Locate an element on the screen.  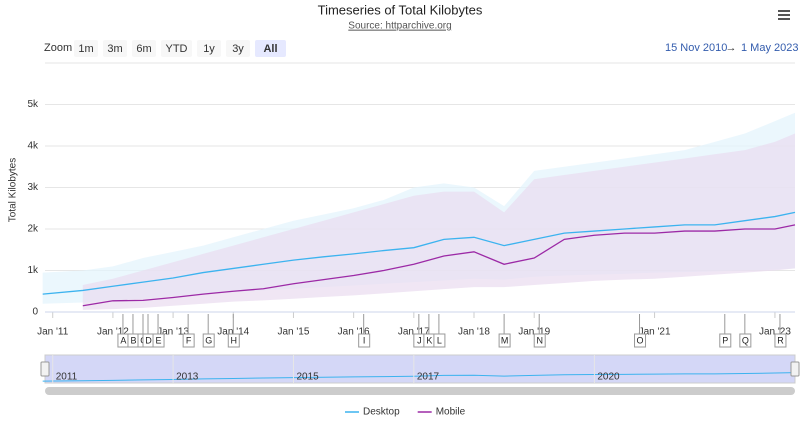
chart-title: Timeseries of Total Kilobytes is located at coordinates (400, 9).